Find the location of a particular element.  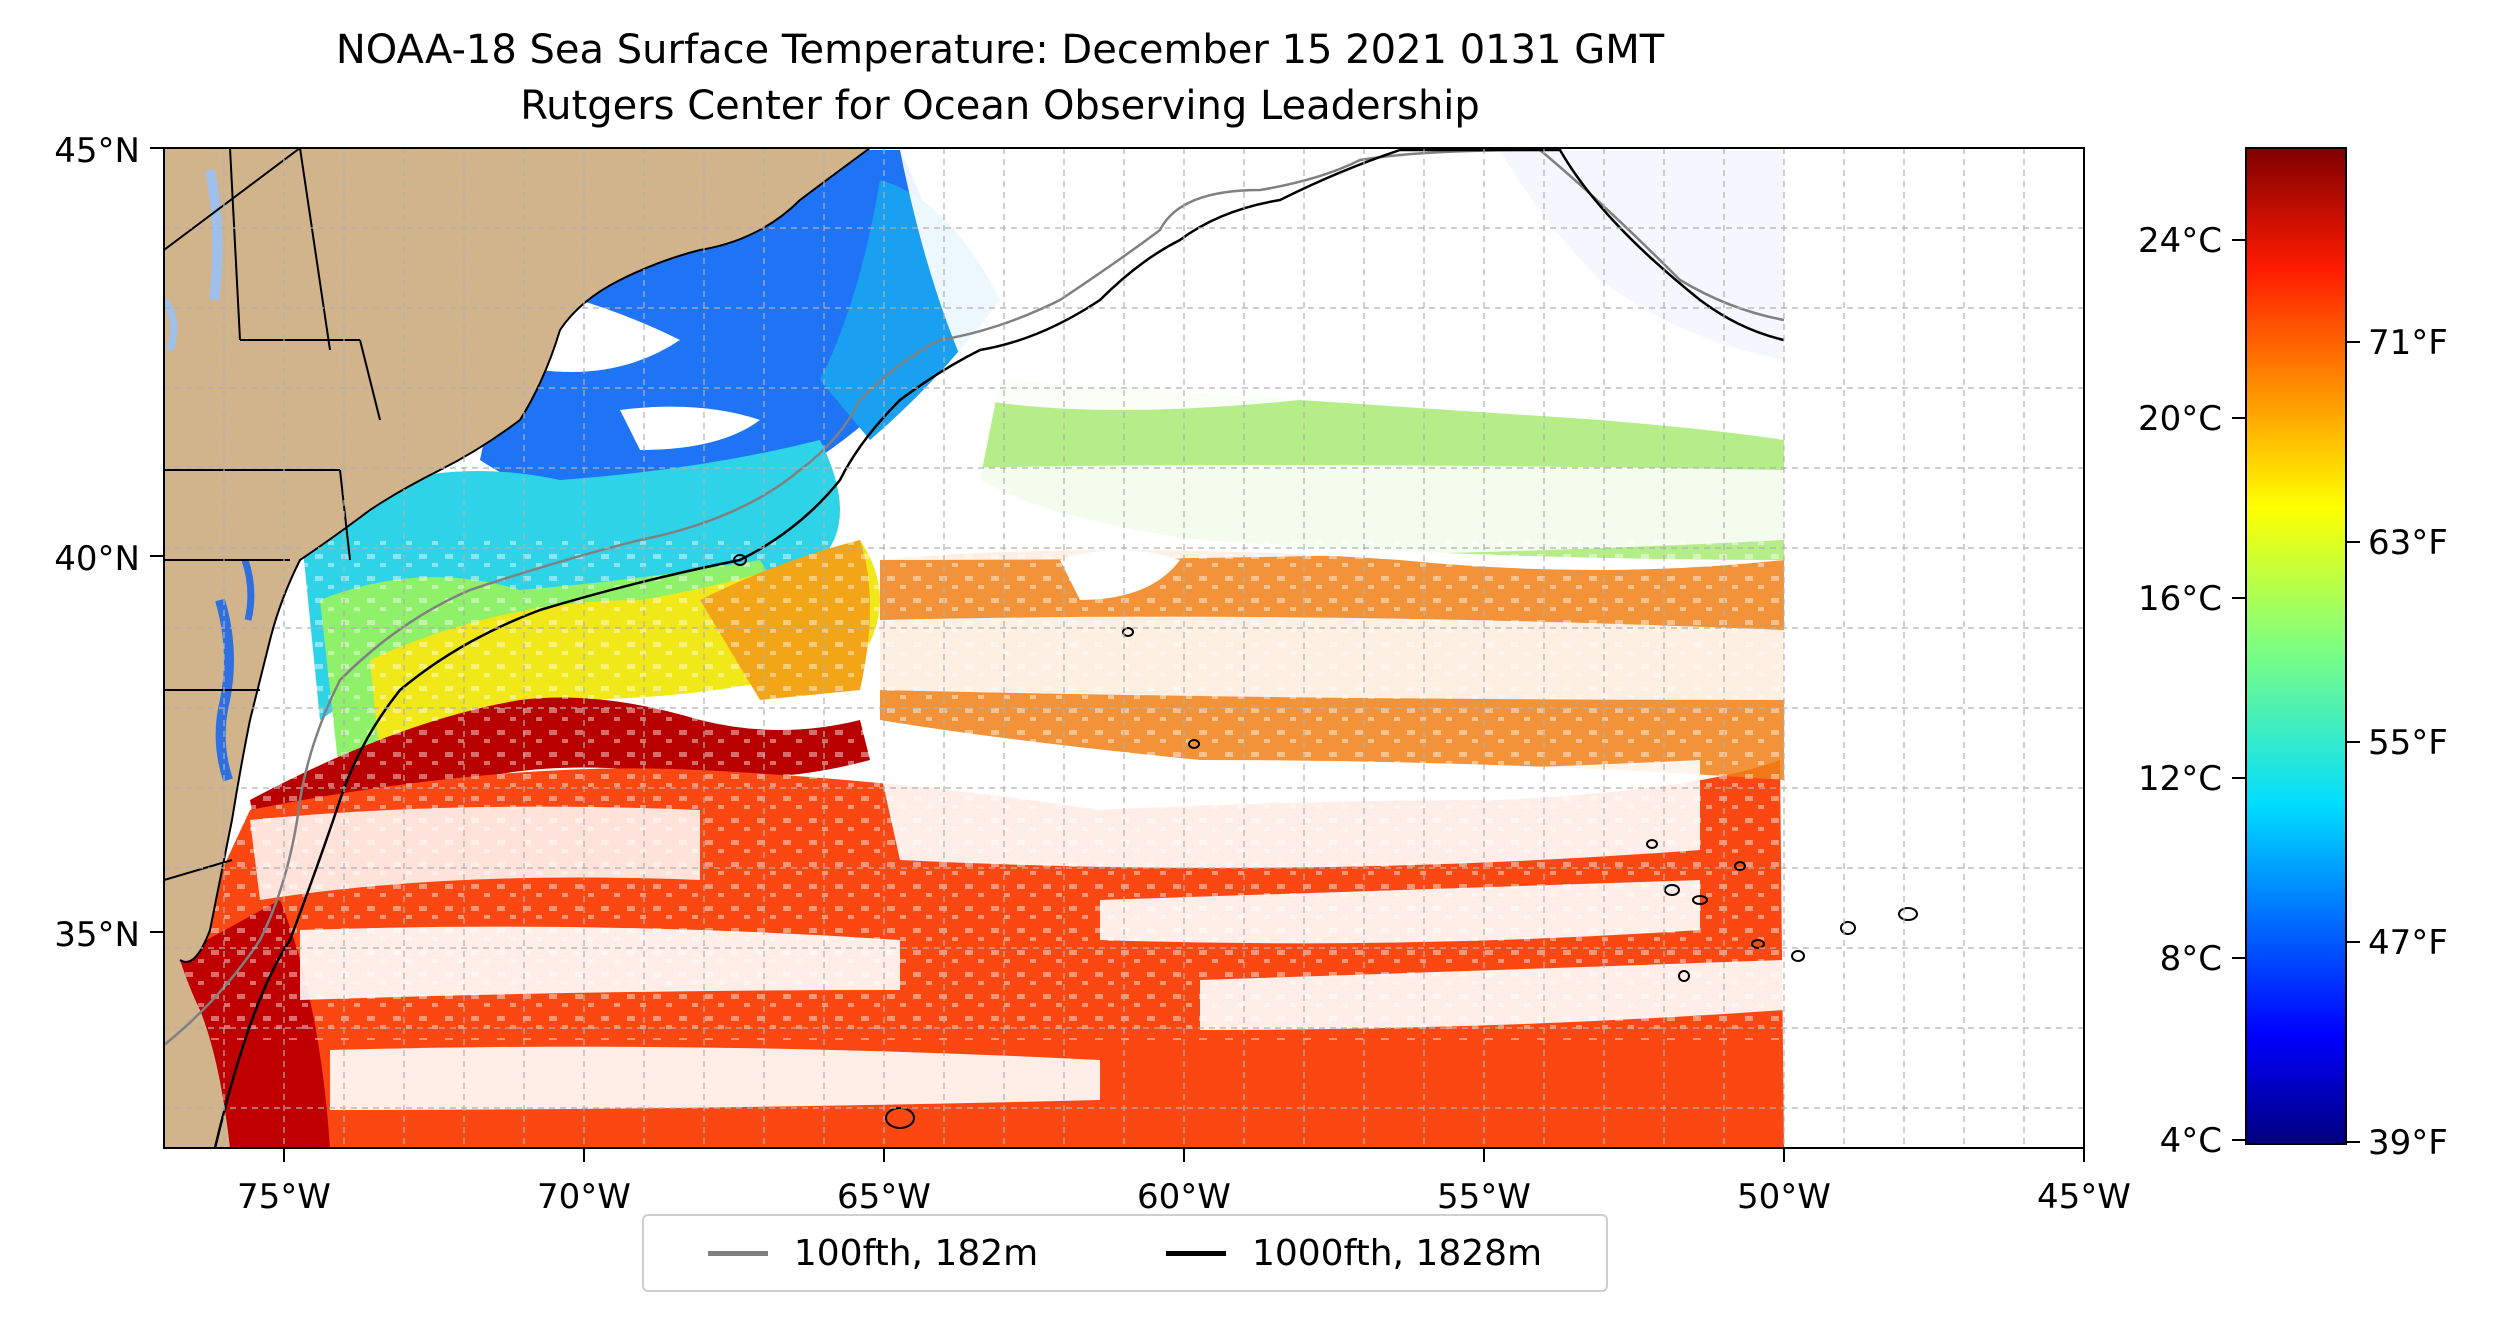

legend-line-gray is located at coordinates (737, 1253).